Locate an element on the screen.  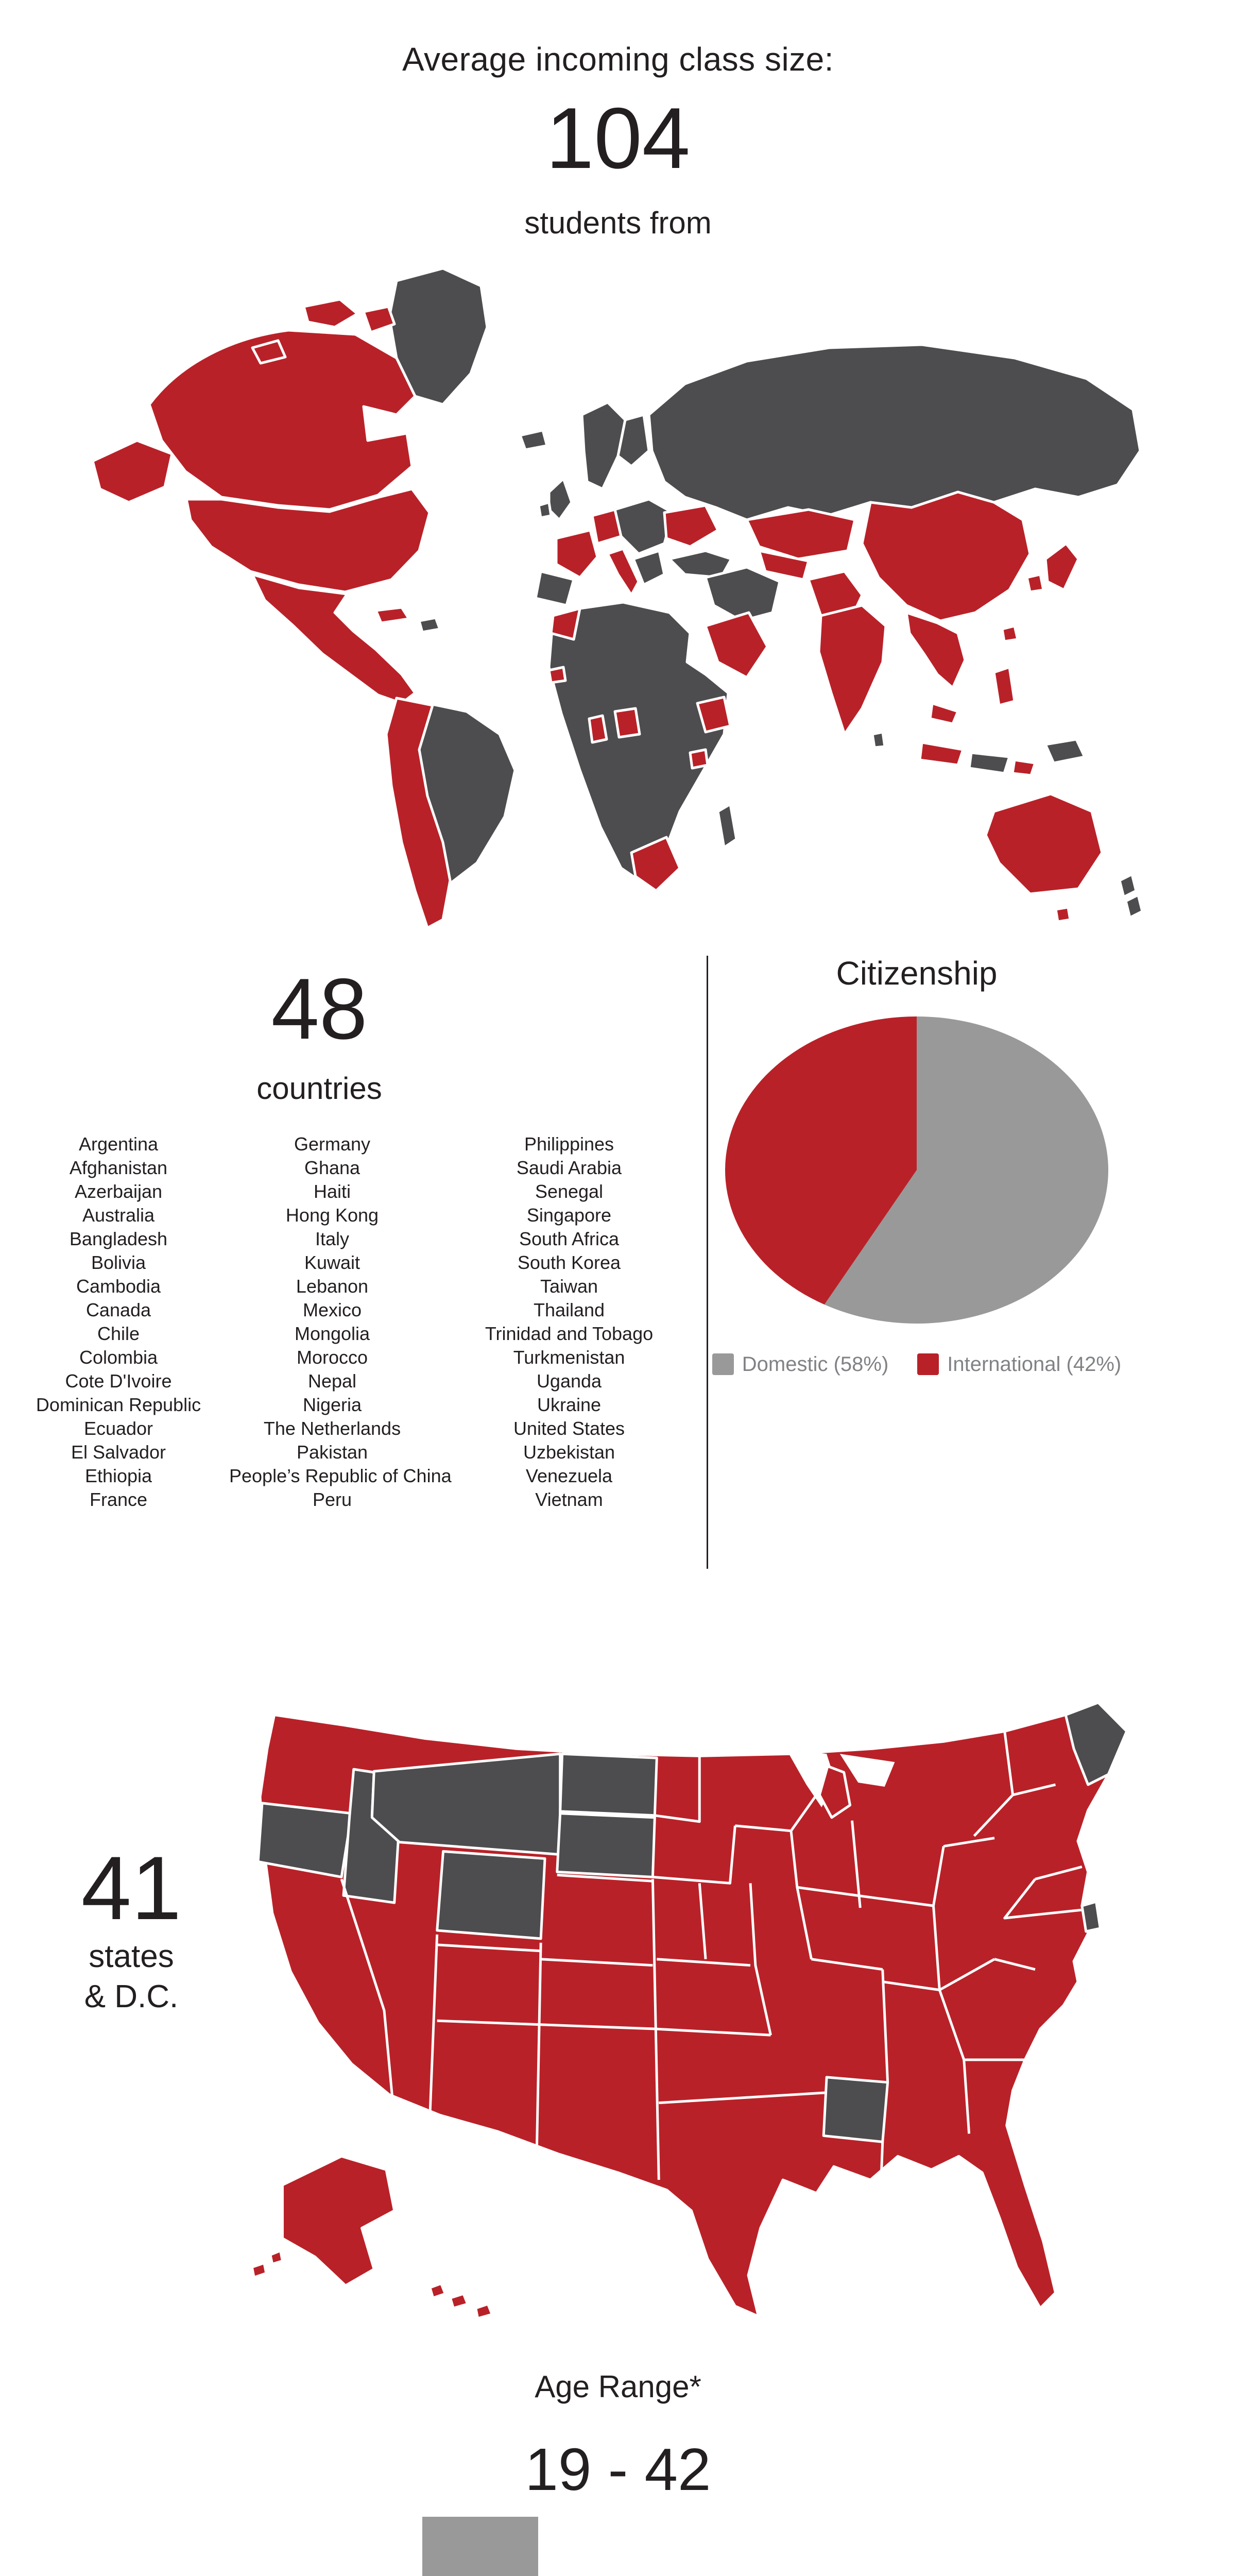
map-region-ukraine is located at coordinates (691, 526).